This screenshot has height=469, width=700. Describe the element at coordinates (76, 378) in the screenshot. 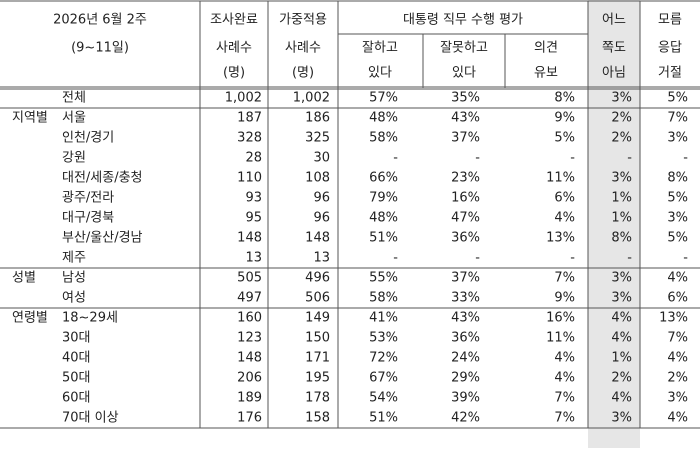

I see `row-label: 50대` at that location.